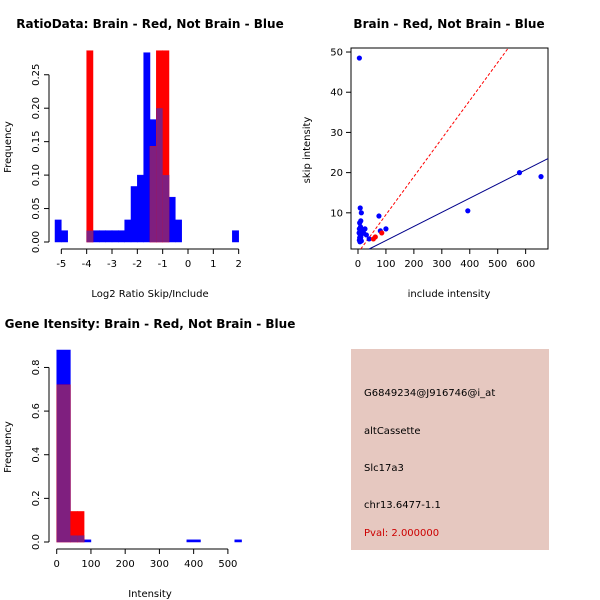 This screenshot has height=600, width=600. Describe the element at coordinates (149, 24) in the screenshot. I see `ratio-title: RatioData: Brain - Red, Not Brain - Blue` at that location.